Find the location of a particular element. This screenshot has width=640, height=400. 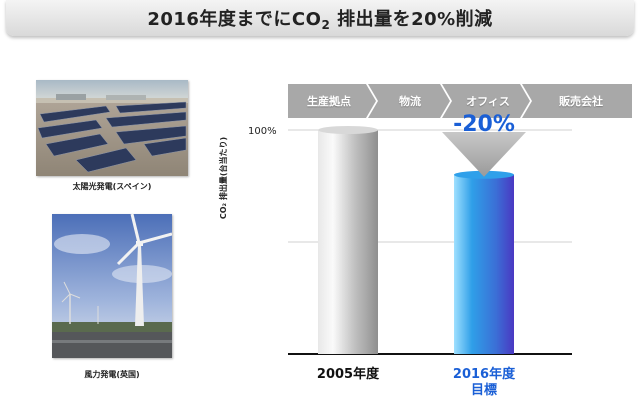

reduction-annotation: -20% is located at coordinates (484, 124).